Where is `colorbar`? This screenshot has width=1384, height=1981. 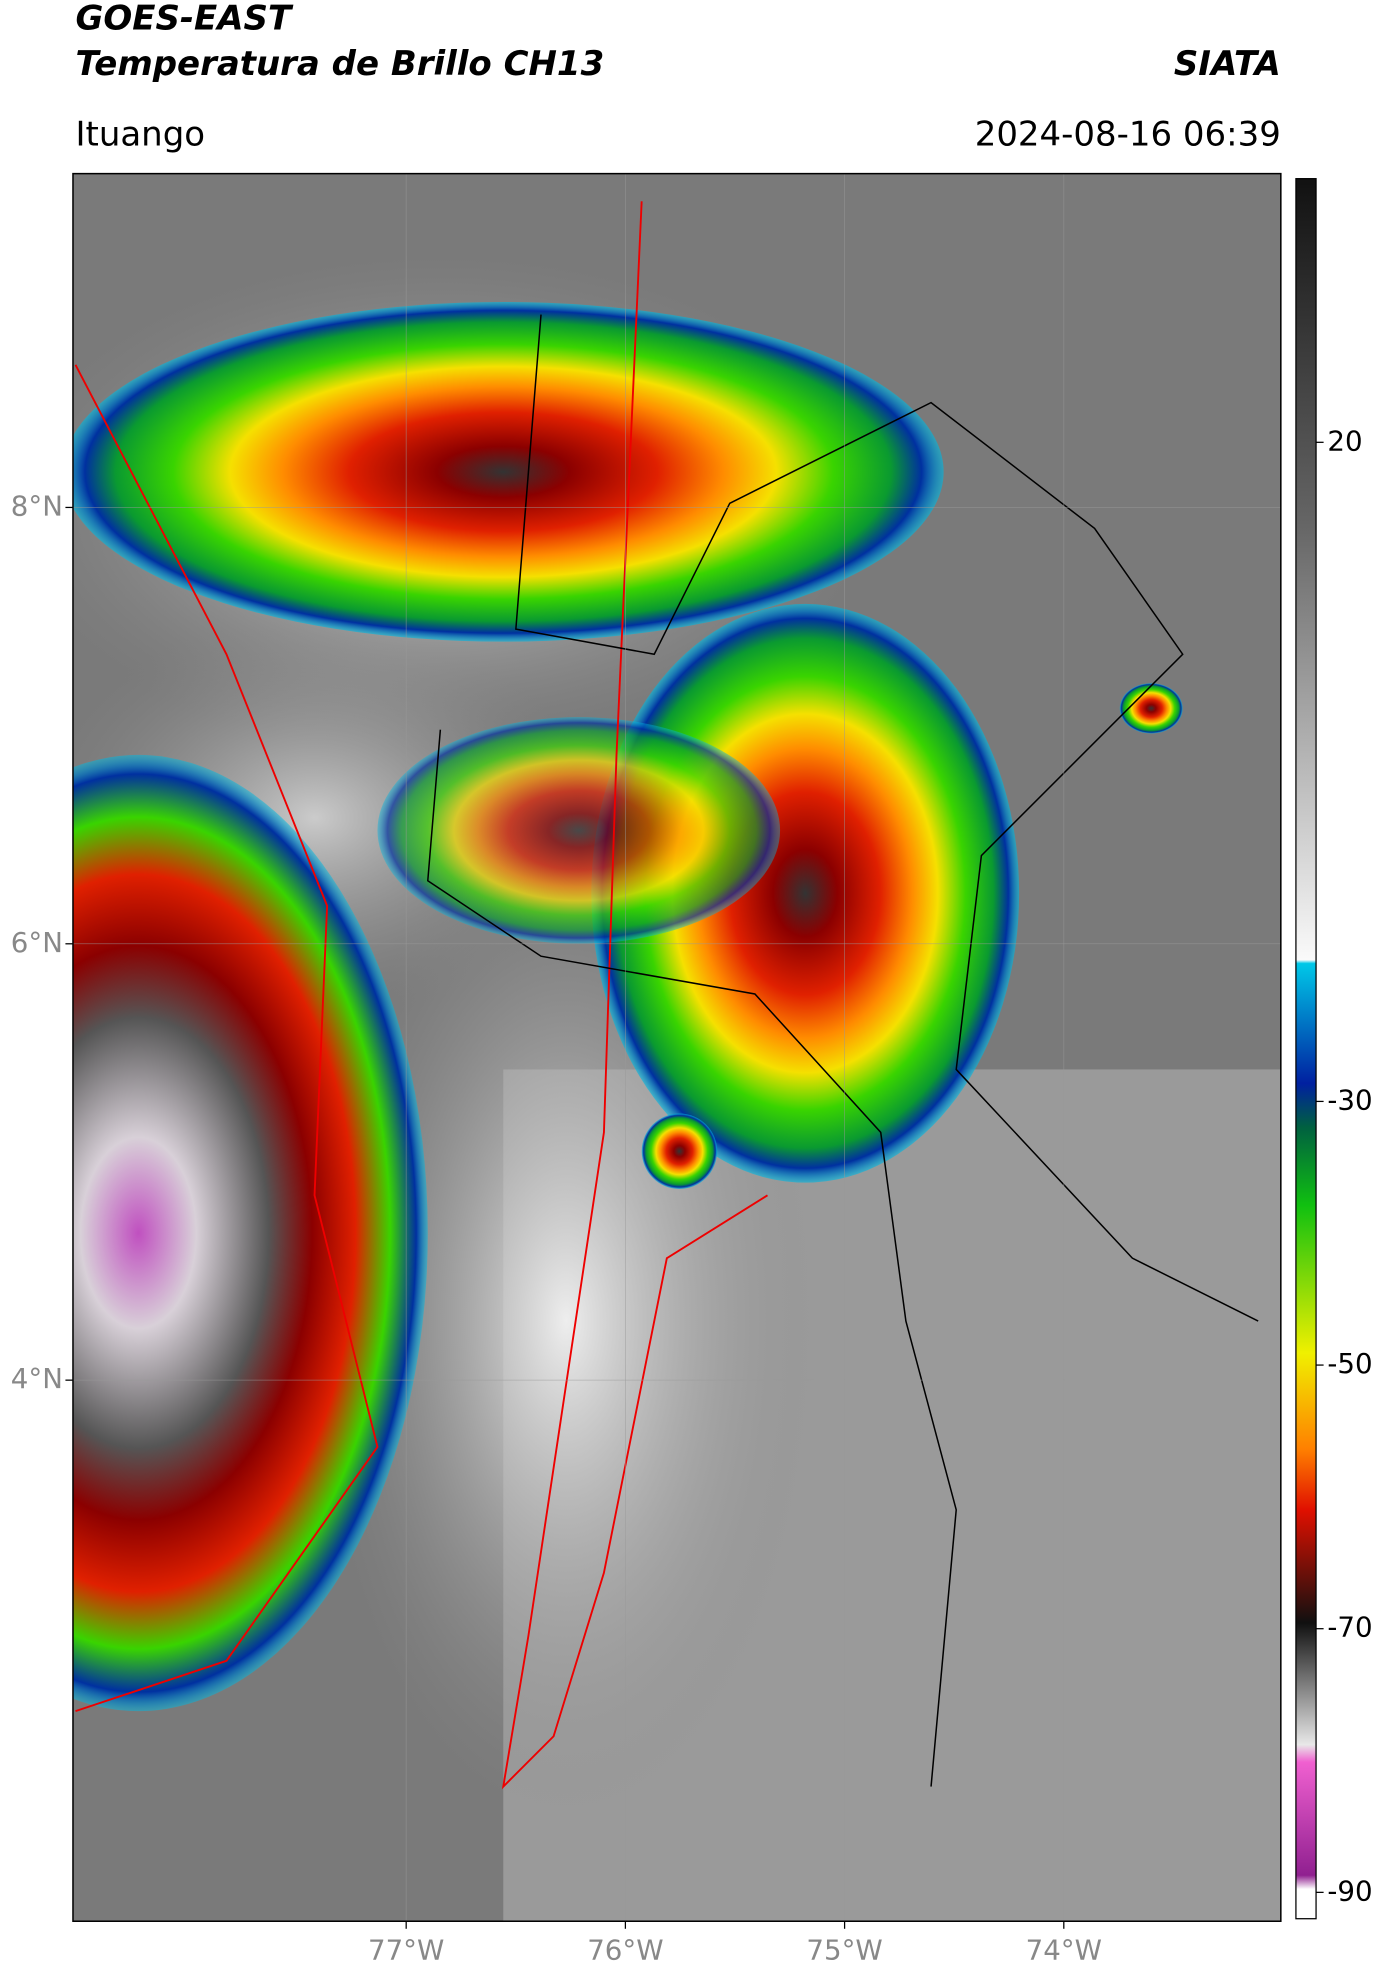 colorbar is located at coordinates (1306, 1049).